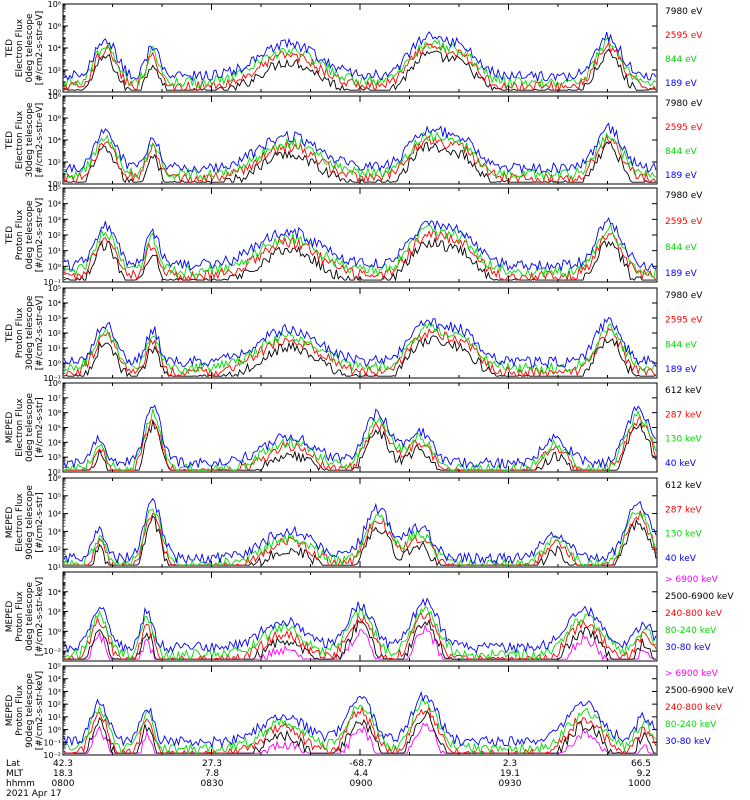  Describe the element at coordinates (212, 774) in the screenshot. I see `footer-mlt: 7.8` at that location.